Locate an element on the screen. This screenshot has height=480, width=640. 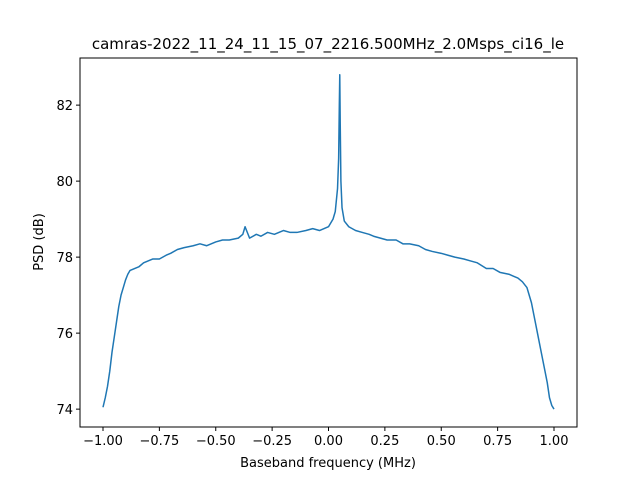
y-tick-label: 80 is located at coordinates (64, 182).